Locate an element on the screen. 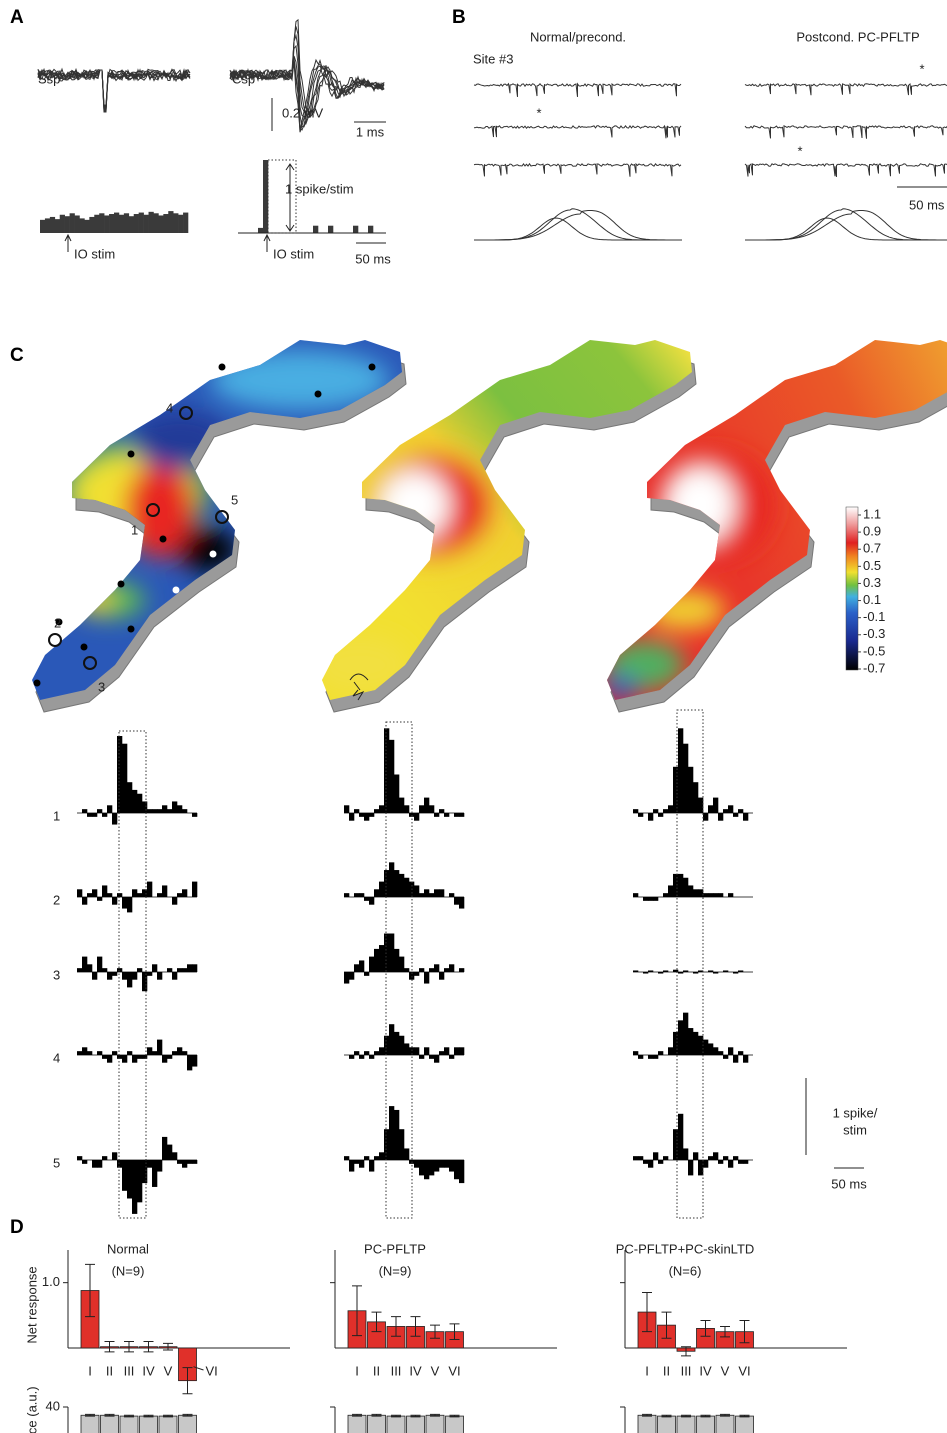 The width and height of the screenshot is (947, 1433). x-tick-label: I is located at coordinates (647, 1370).